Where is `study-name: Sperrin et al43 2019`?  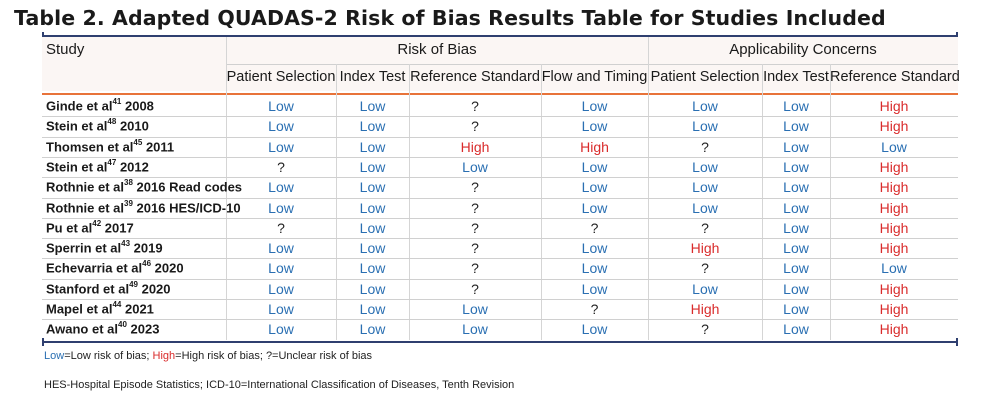
study-name: Sperrin et al43 2019 is located at coordinates (104, 247).